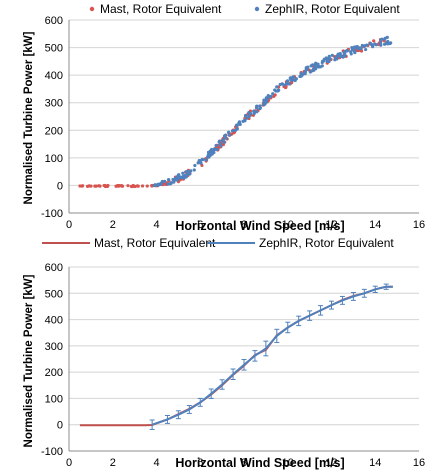 This screenshot has height=474, width=440. Describe the element at coordinates (69, 463) in the screenshot. I see `x-tick-label: 0` at that location.